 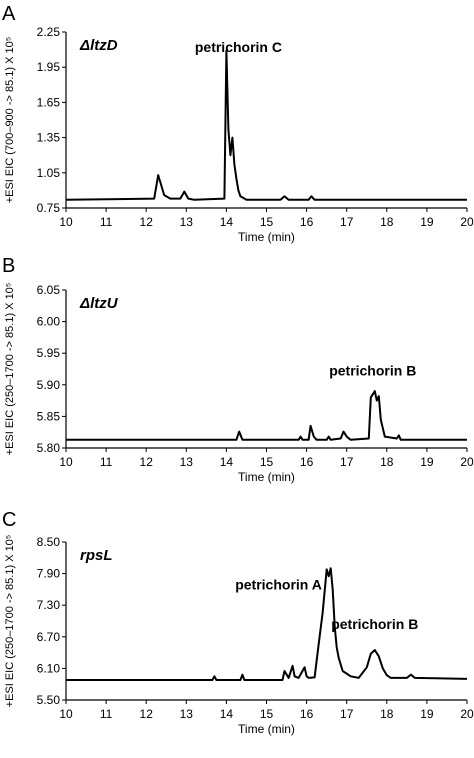 What do you see at coordinates (372, 370) in the screenshot?
I see `panel-b-peak-label: petrichorin B` at bounding box center [372, 370].